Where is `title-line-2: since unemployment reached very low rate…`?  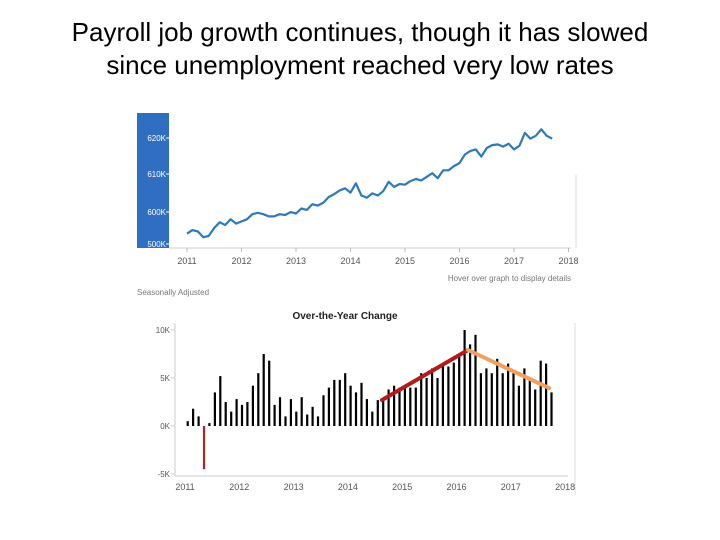
title-line-2: since unemployment reached very low rate… is located at coordinates (360, 65).